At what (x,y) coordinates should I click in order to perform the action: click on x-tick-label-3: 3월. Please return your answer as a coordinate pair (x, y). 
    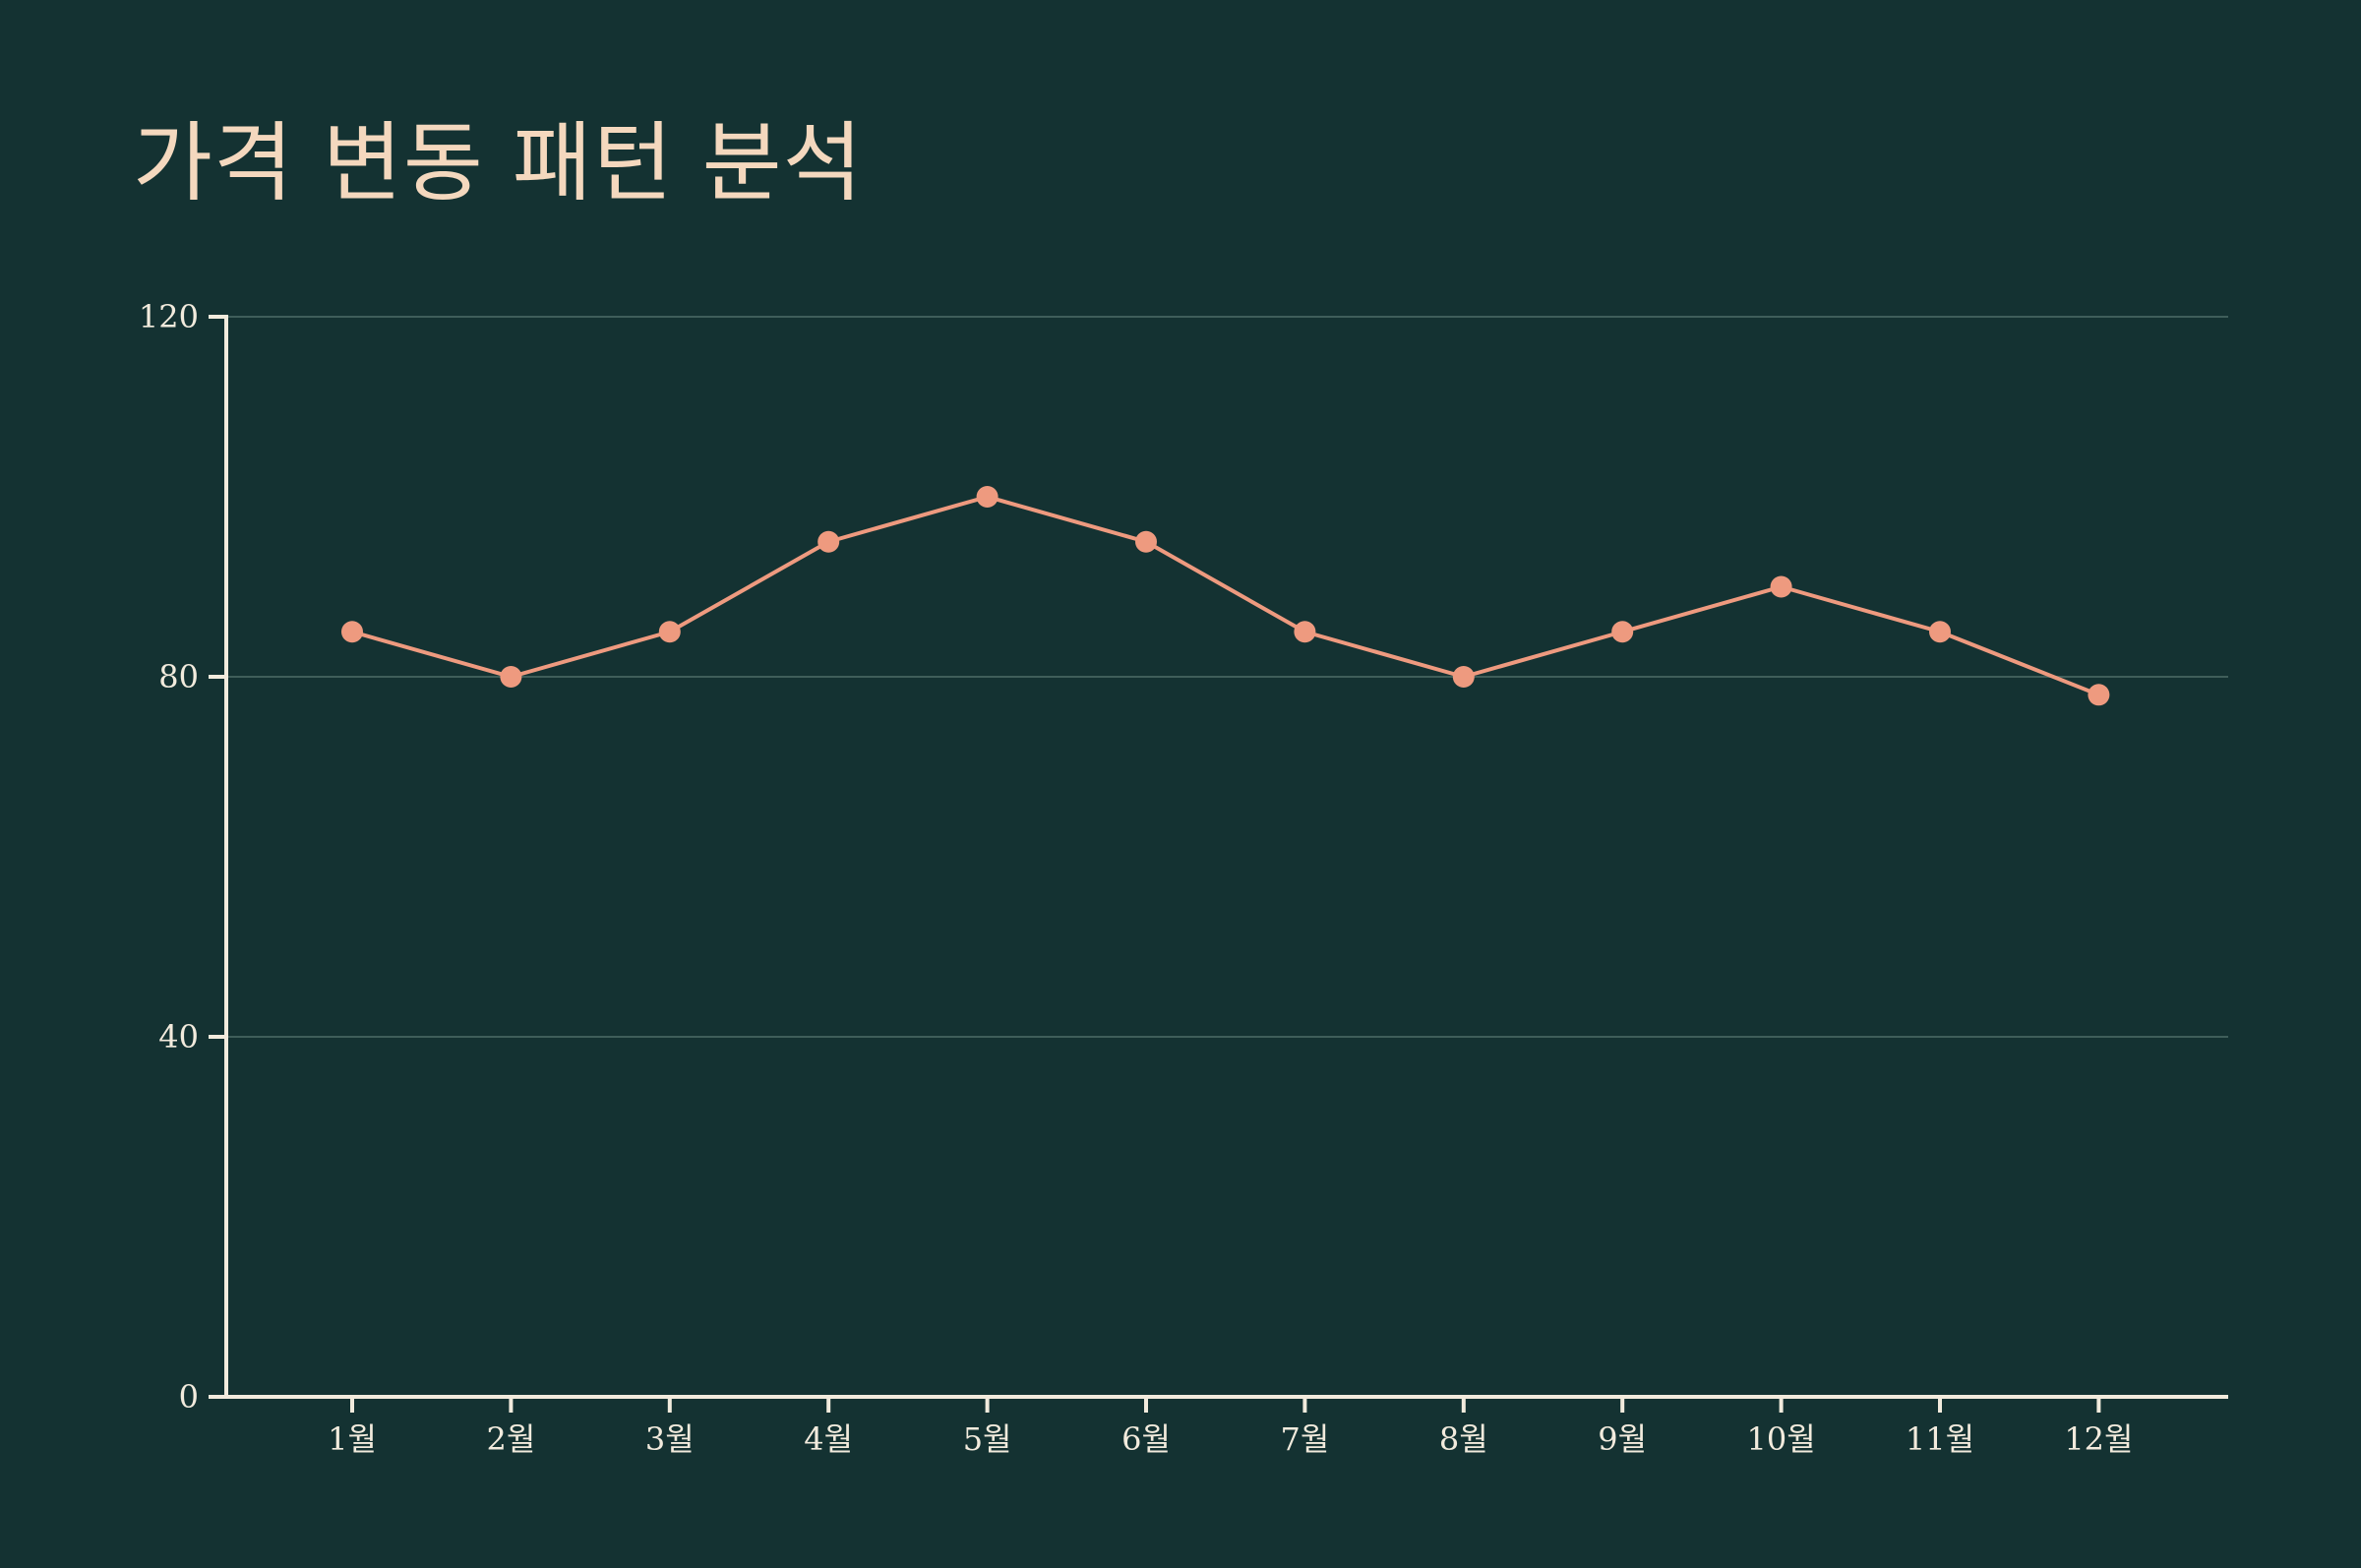
    Looking at the image, I should click on (670, 1439).